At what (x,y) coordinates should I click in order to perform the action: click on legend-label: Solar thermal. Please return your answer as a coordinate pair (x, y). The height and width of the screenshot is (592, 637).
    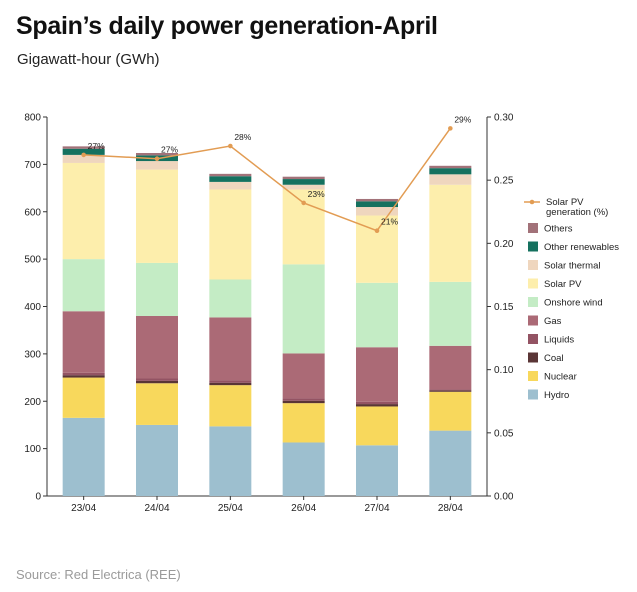
    Looking at the image, I should click on (572, 266).